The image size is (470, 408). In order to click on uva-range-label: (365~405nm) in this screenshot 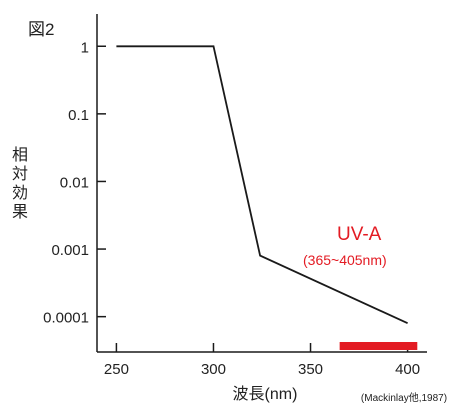, I will do `click(345, 260)`.